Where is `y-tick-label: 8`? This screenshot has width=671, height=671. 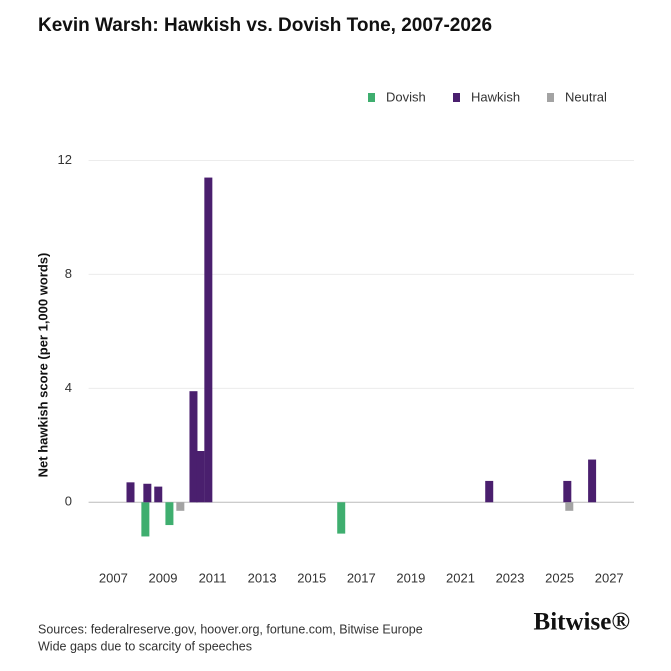
y-tick-label: 8 is located at coordinates (68, 273).